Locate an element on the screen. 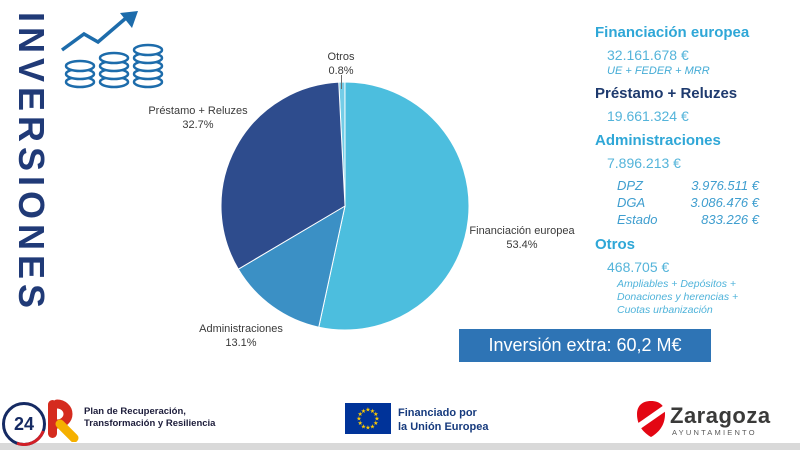 The width and height of the screenshot is (800, 450). pie-label-otros: Otros 0.8% is located at coordinates (341, 64).